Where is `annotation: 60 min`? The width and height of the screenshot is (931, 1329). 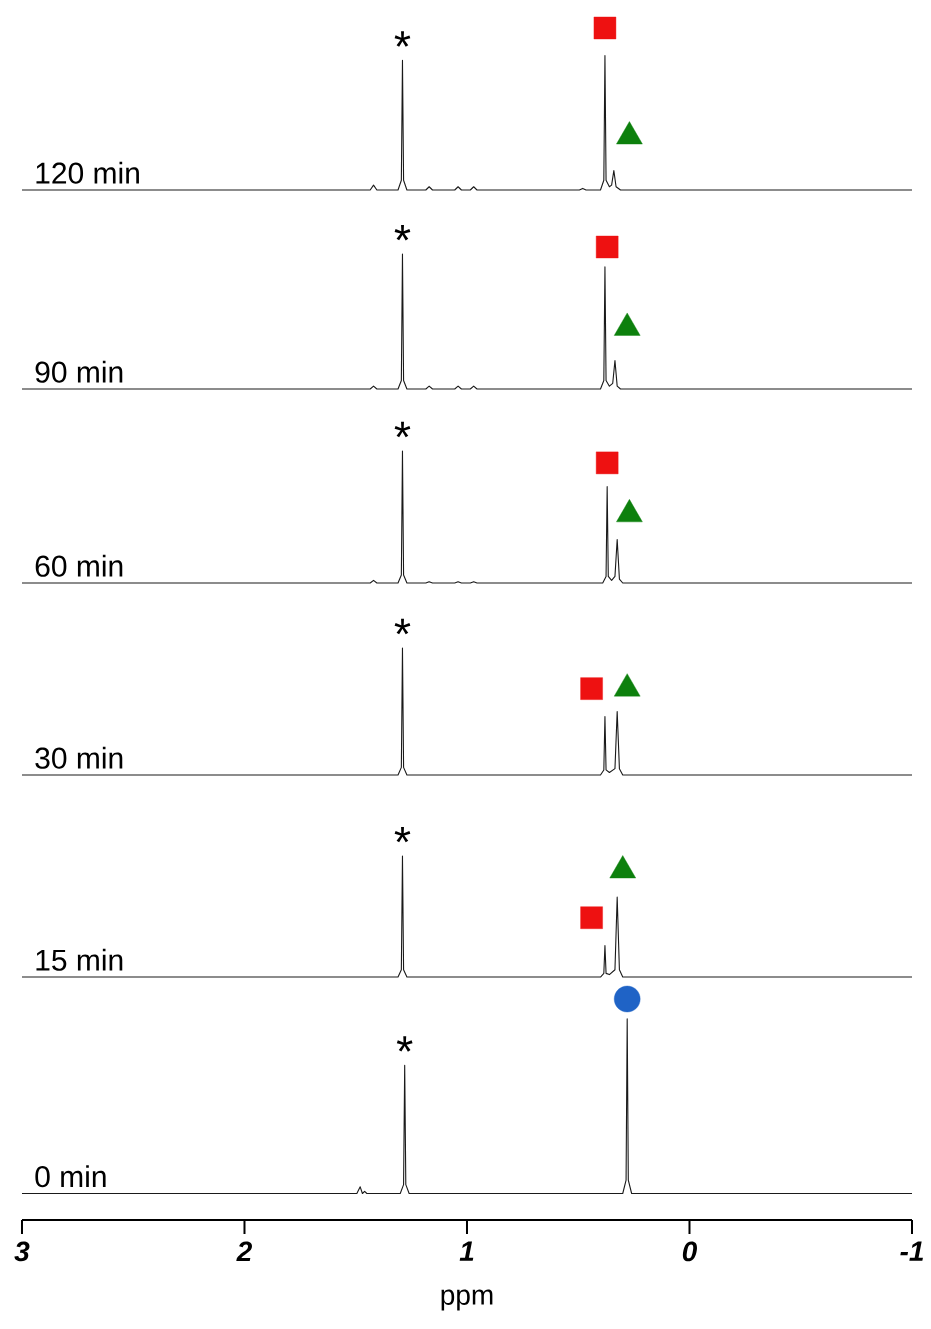
annotation: 60 min is located at coordinates (79, 565).